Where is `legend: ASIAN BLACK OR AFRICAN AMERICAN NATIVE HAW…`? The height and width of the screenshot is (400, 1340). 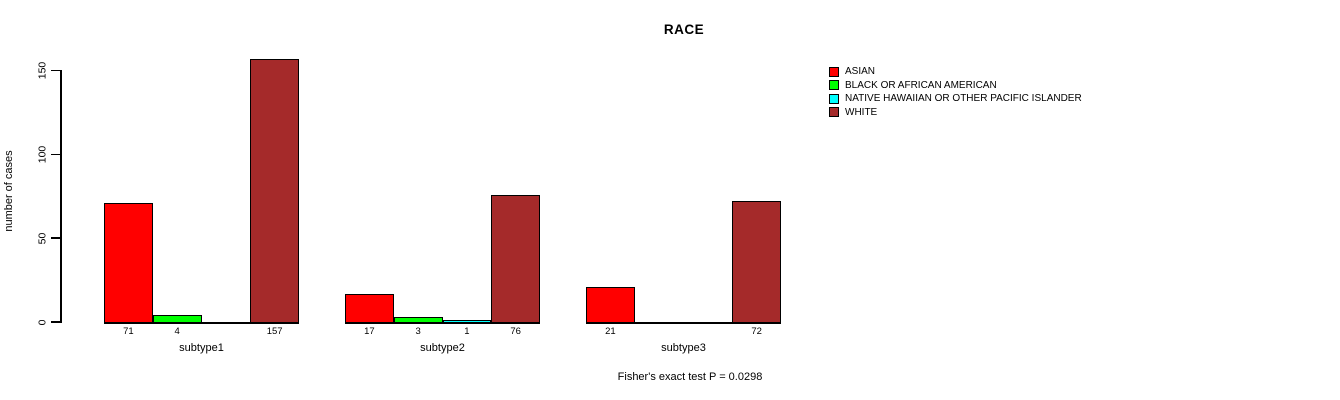 legend: ASIAN BLACK OR AFRICAN AMERICAN NATIVE HAW… is located at coordinates (955, 92).